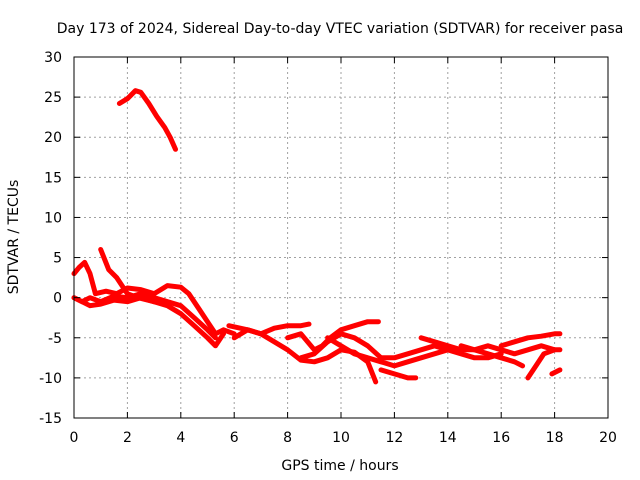 This screenshot has width=640, height=480. I want to click on y-tick-label: 25, so click(53, 98).